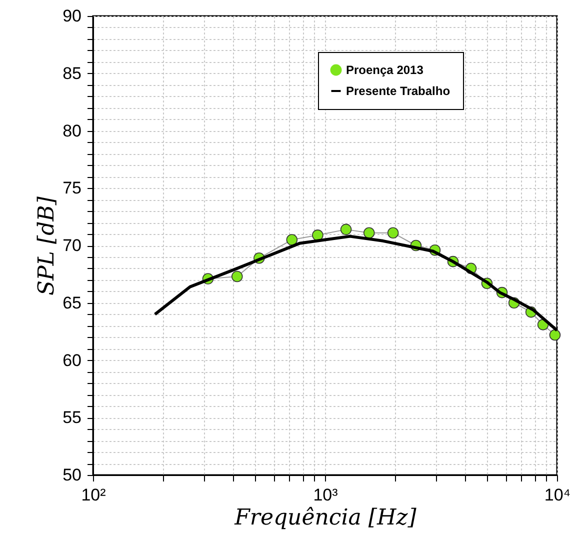  Describe the element at coordinates (72, 130) in the screenshot. I see `y-tick-label: 80` at that location.